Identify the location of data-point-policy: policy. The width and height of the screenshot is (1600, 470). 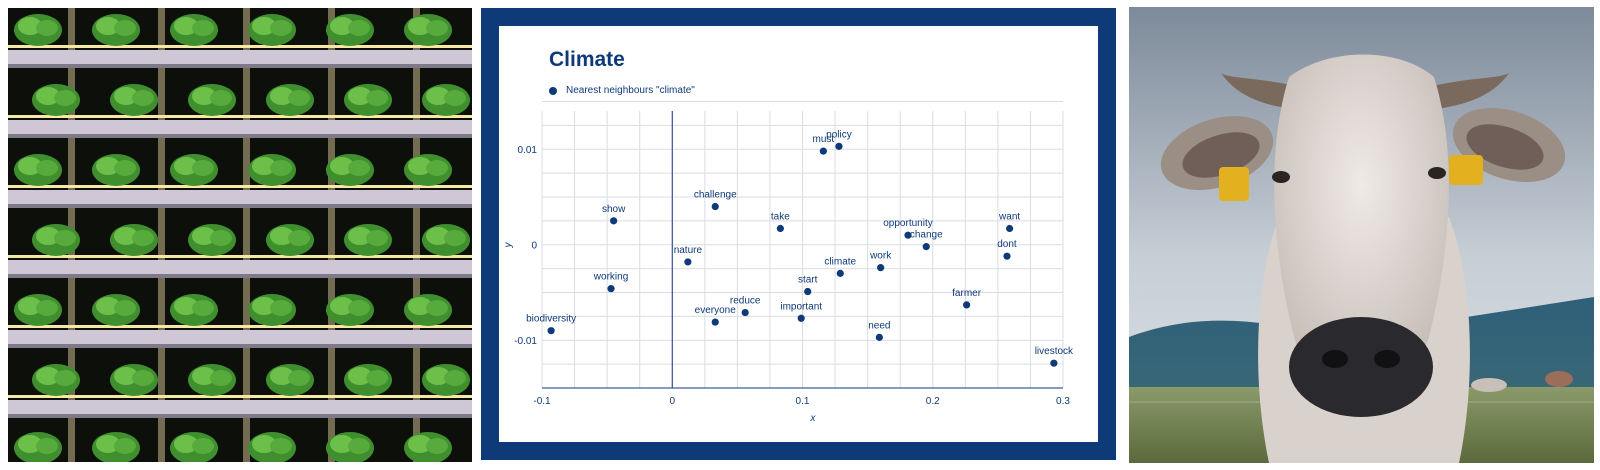
(839, 139).